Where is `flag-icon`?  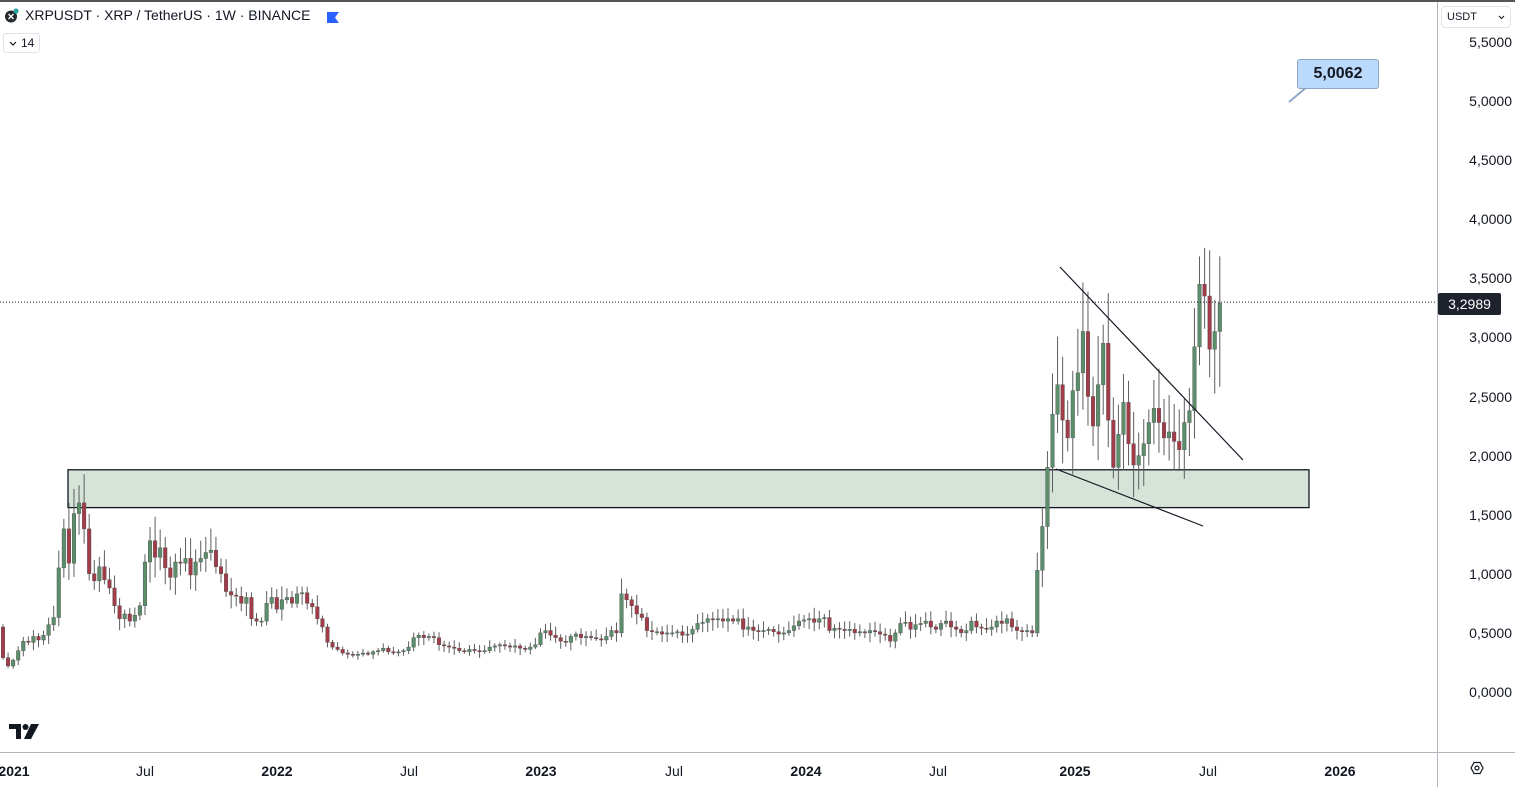
flag-icon is located at coordinates (332, 16).